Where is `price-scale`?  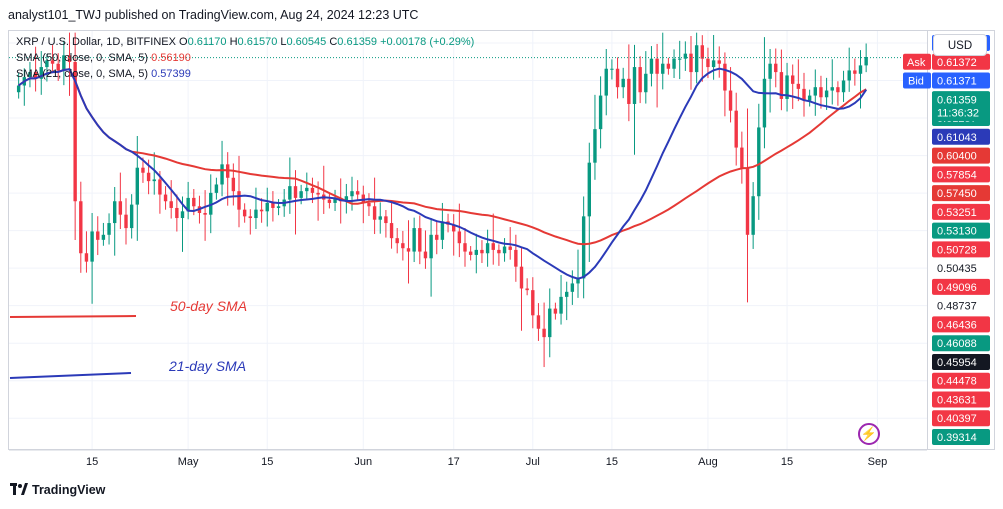 price-scale is located at coordinates (961, 240).